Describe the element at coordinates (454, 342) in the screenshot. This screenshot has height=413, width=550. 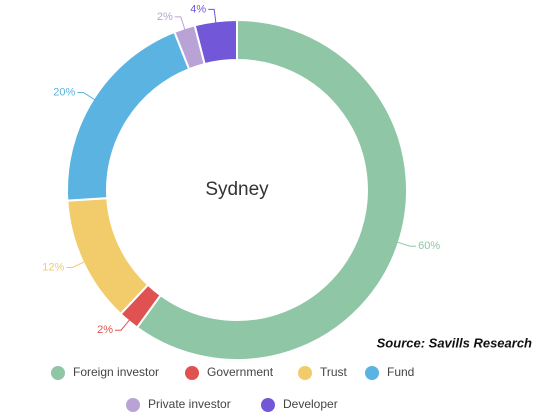
I see `source-note: Source: Savills Research` at that location.